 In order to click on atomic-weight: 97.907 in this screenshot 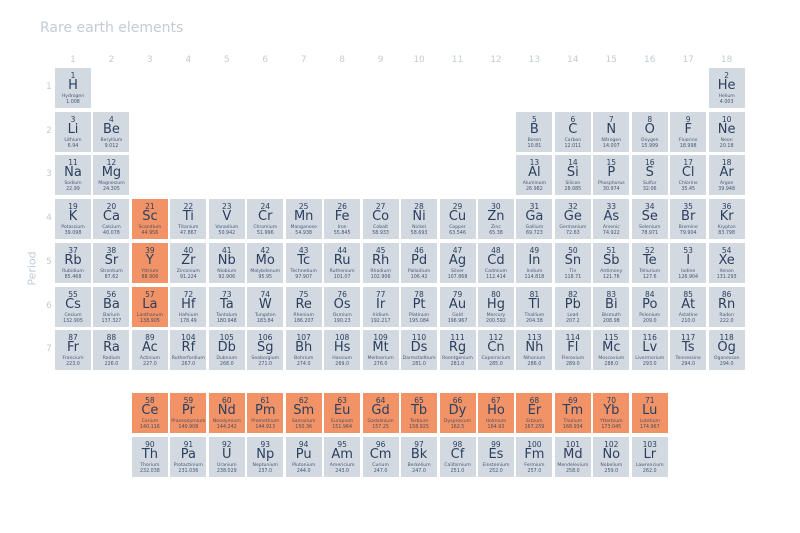, I will do `click(304, 277)`.